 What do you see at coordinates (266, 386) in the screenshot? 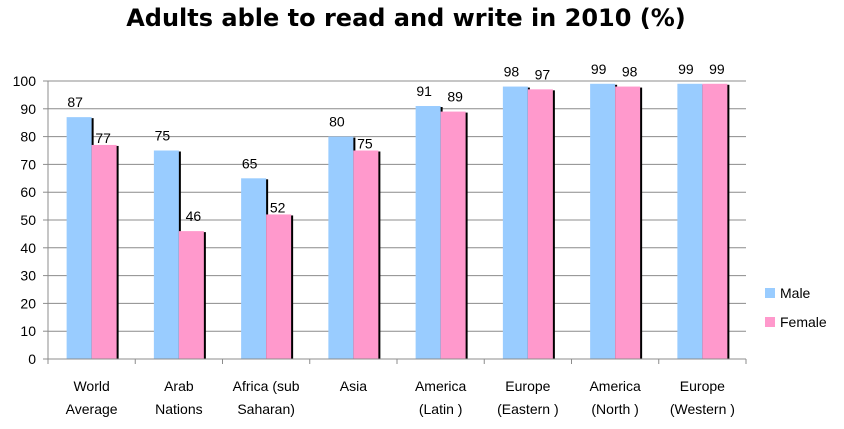
I see `x-category-label: Africa (sub` at bounding box center [266, 386].